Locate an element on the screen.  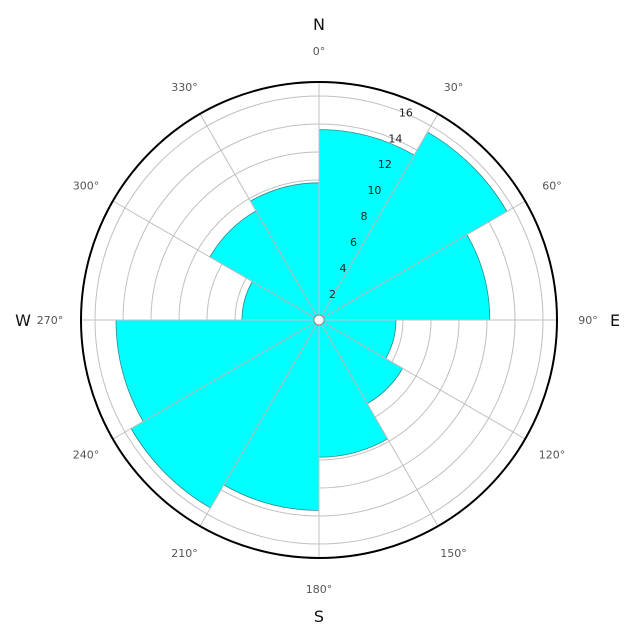
center-marker is located at coordinates (319, 320).